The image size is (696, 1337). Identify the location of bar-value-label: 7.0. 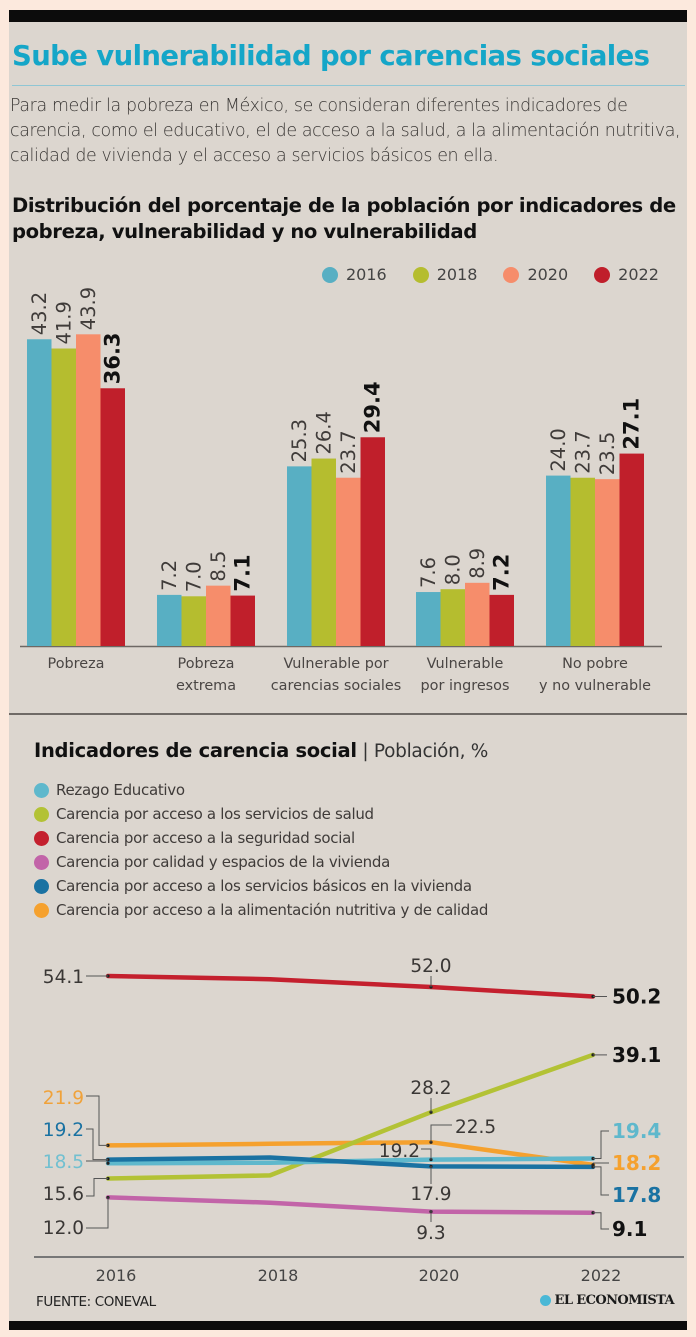
(194, 576).